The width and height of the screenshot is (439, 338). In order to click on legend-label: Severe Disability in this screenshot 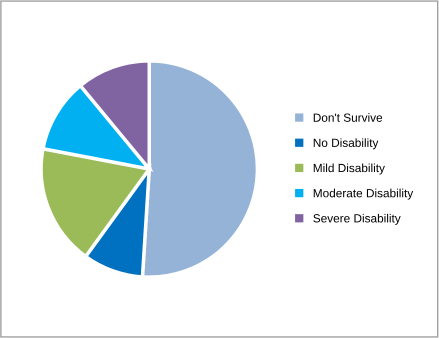, I will do `click(357, 219)`.